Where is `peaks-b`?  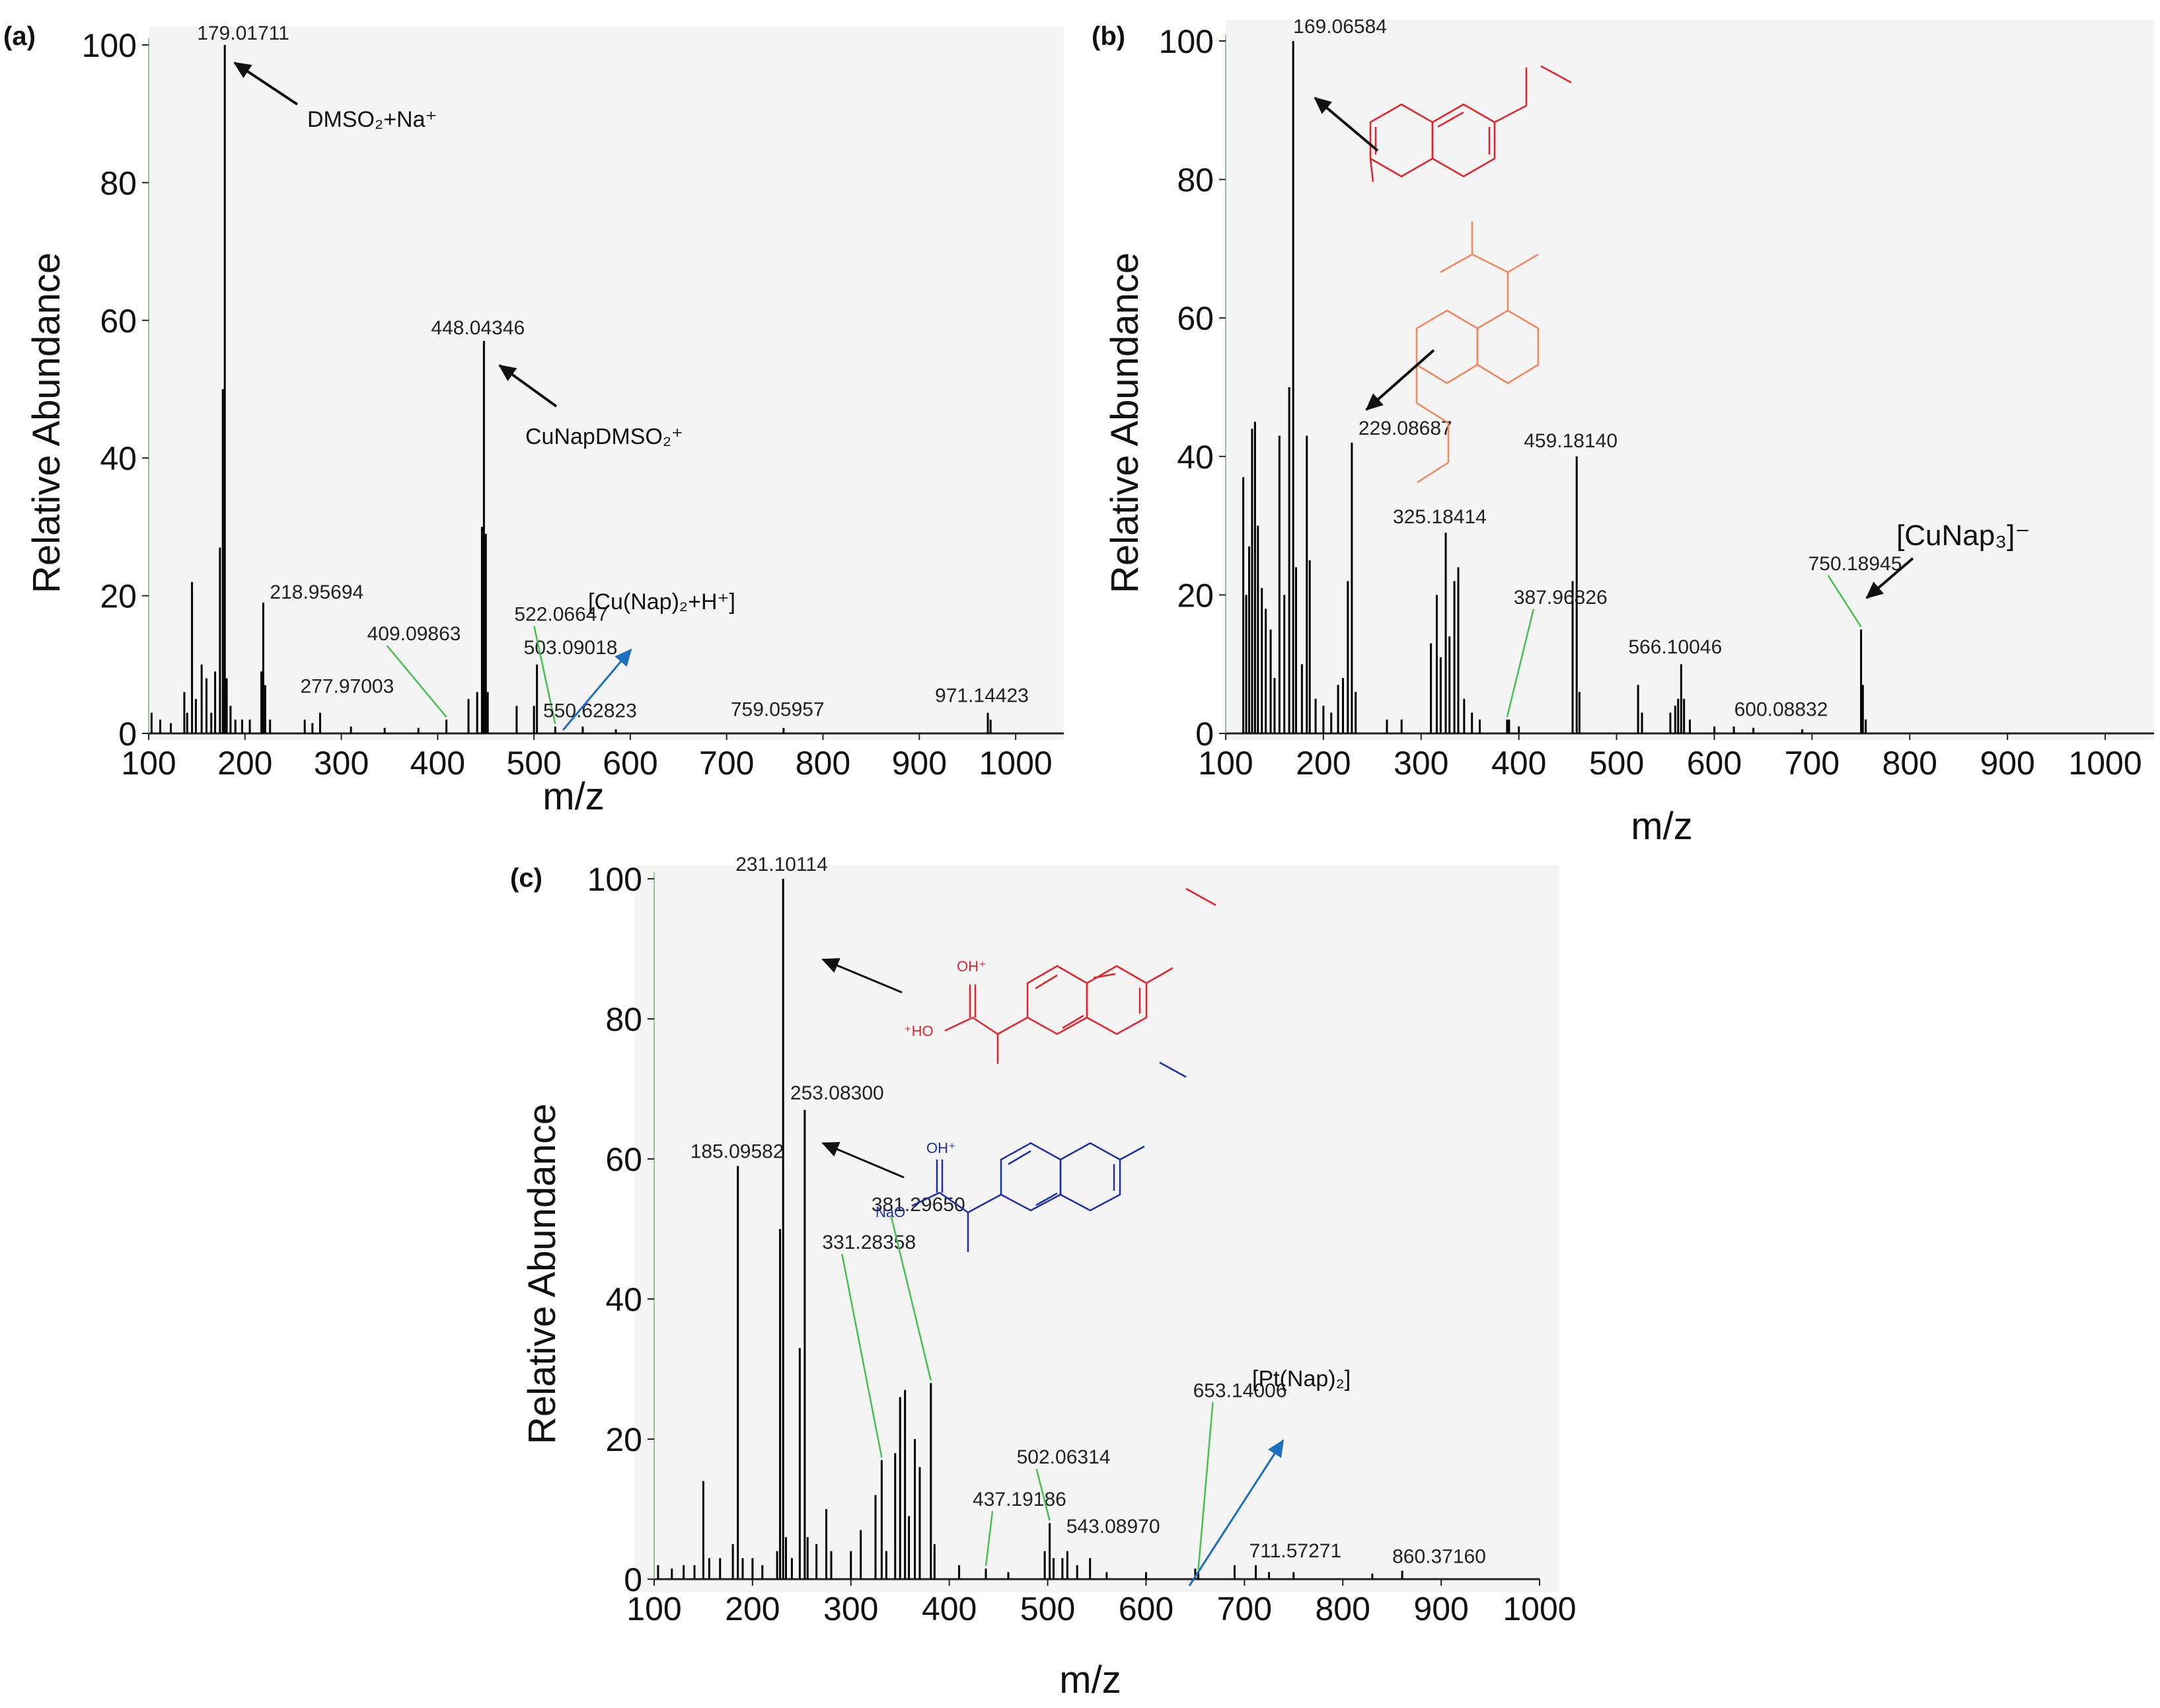 peaks-b is located at coordinates (1554, 387).